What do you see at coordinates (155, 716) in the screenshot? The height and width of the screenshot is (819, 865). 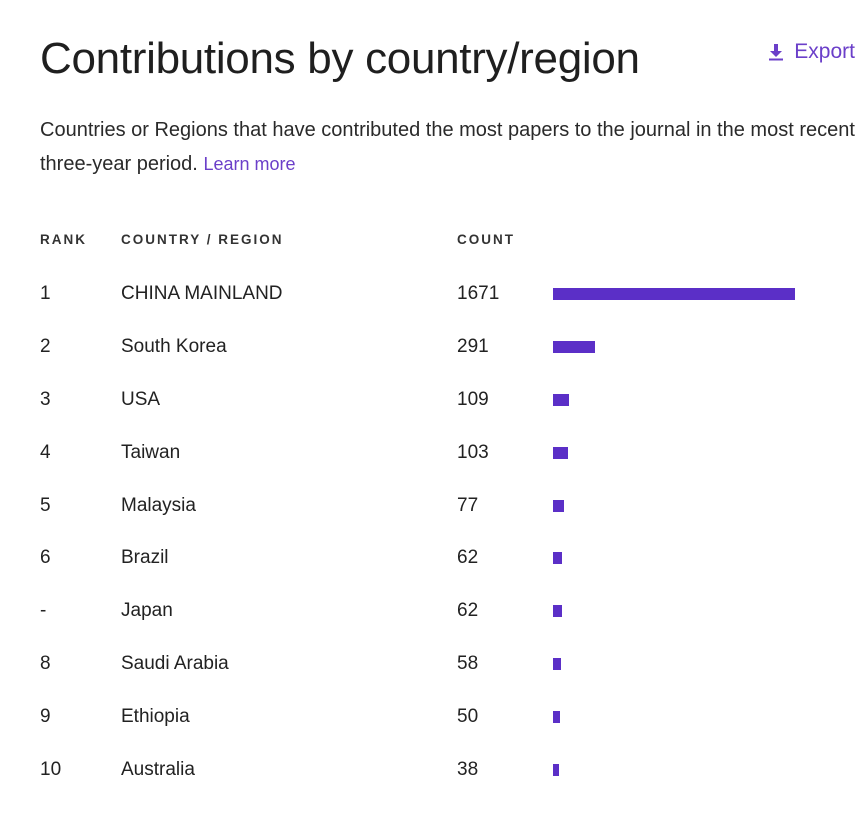 I see `country-cell: Ethiopia` at bounding box center [155, 716].